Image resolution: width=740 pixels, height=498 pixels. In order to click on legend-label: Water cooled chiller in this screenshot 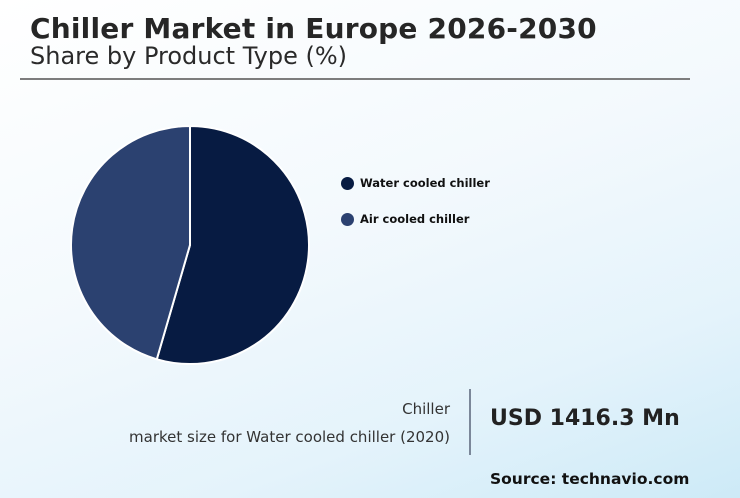, I will do `click(425, 183)`.